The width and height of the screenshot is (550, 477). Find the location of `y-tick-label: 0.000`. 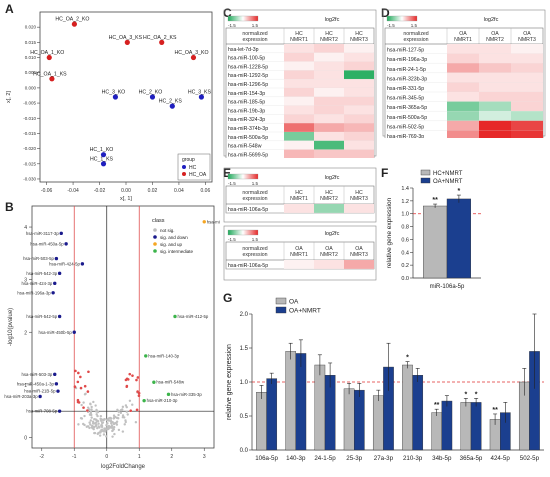

y-tick-label: 0.000 is located at coordinates (31, 87).